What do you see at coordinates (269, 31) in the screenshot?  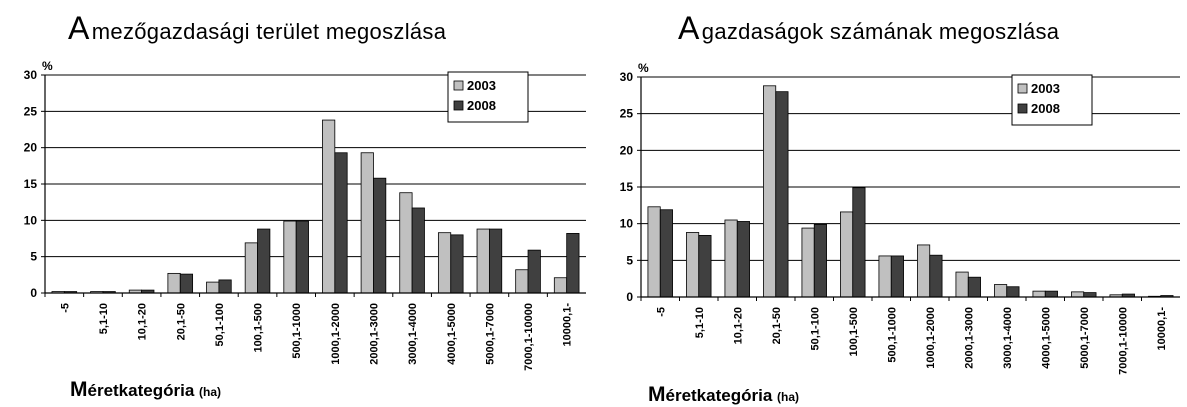 I see `title-rest: mezőgazdasági terület megoszlása` at bounding box center [269, 31].